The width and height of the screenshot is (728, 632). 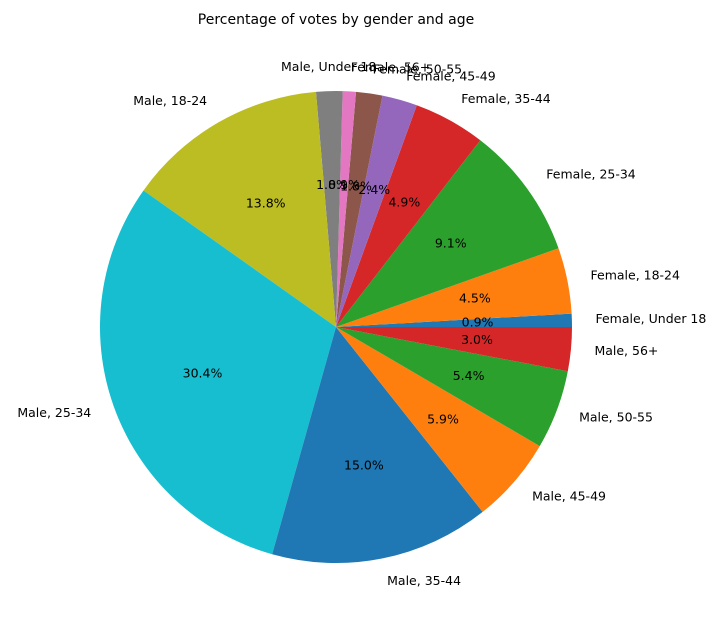 What do you see at coordinates (364, 464) in the screenshot?
I see `percent-label: 15.0%` at bounding box center [364, 464].